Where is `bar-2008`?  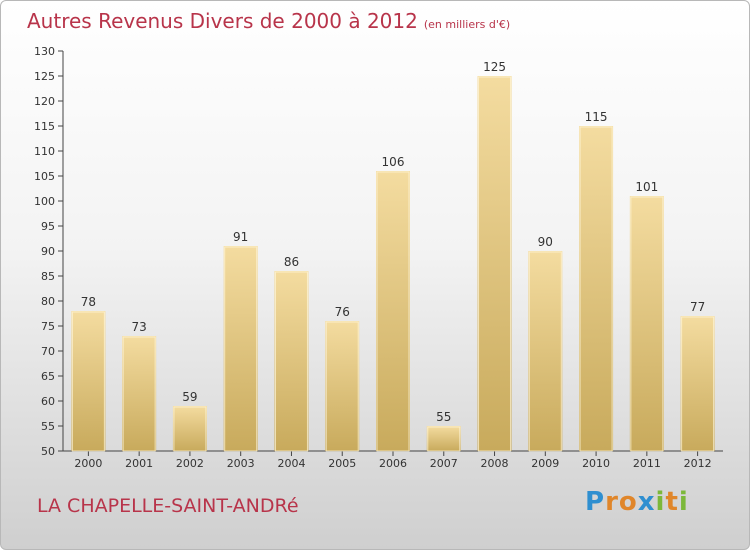
bar-2008 is located at coordinates (494, 264).